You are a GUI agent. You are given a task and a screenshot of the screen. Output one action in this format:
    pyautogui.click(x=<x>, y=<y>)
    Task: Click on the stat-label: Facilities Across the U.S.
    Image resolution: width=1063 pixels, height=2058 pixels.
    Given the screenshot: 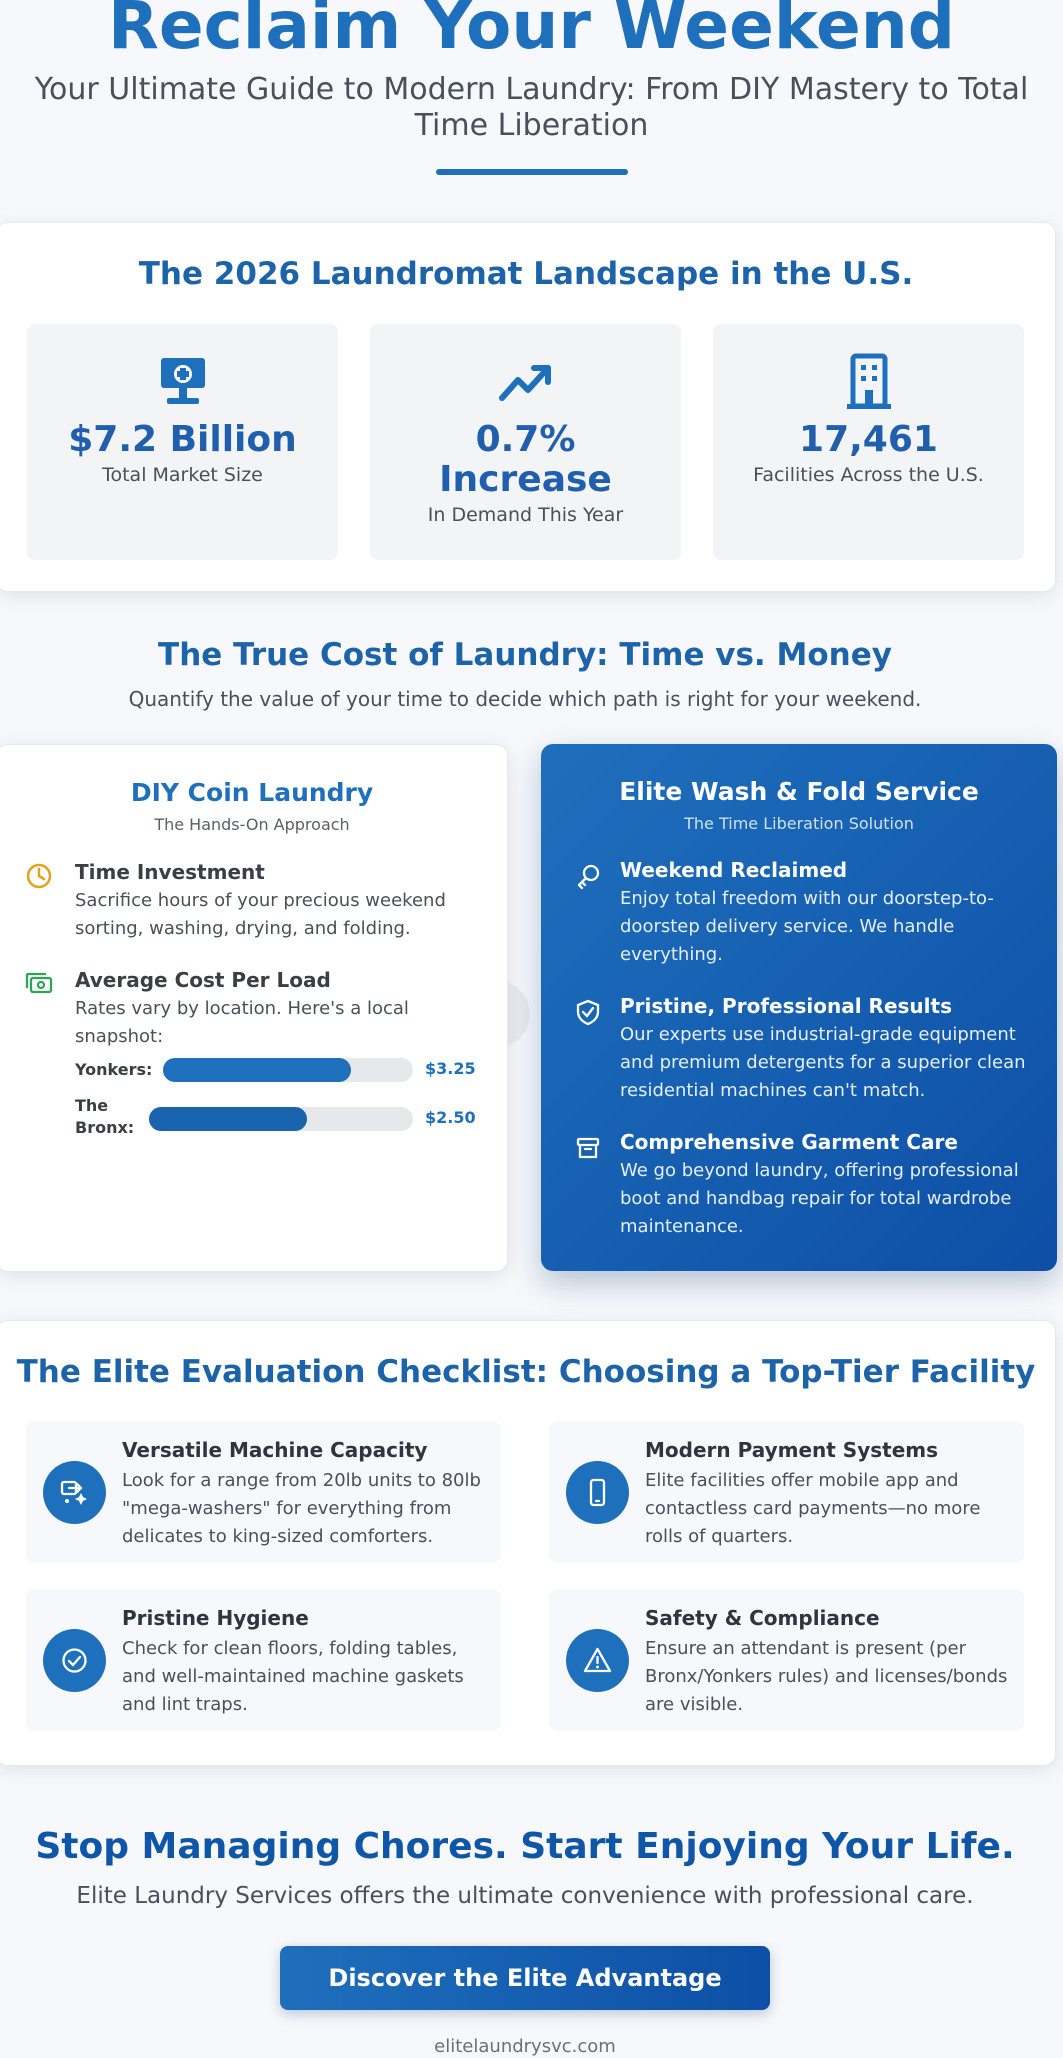 What is the action you would take?
    pyautogui.click(x=868, y=475)
    